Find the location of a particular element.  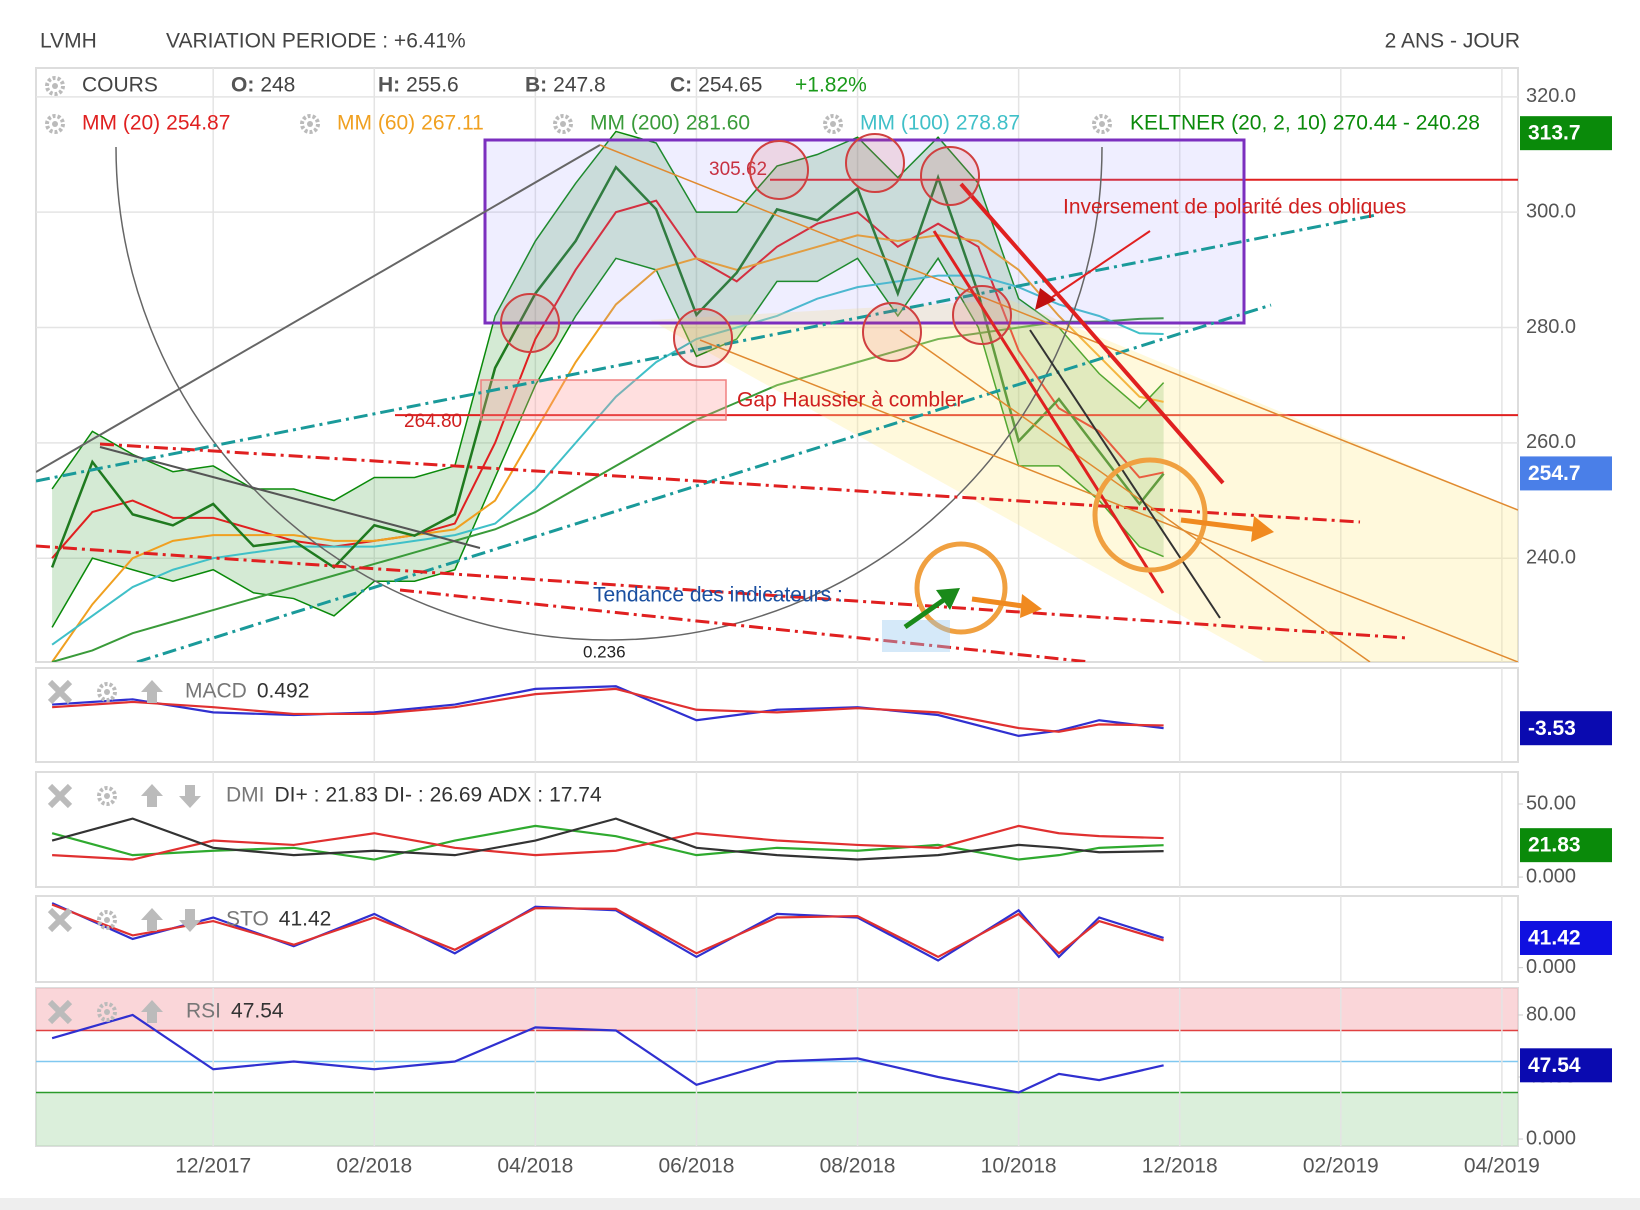

level-label: 305.62 is located at coordinates (738, 169).